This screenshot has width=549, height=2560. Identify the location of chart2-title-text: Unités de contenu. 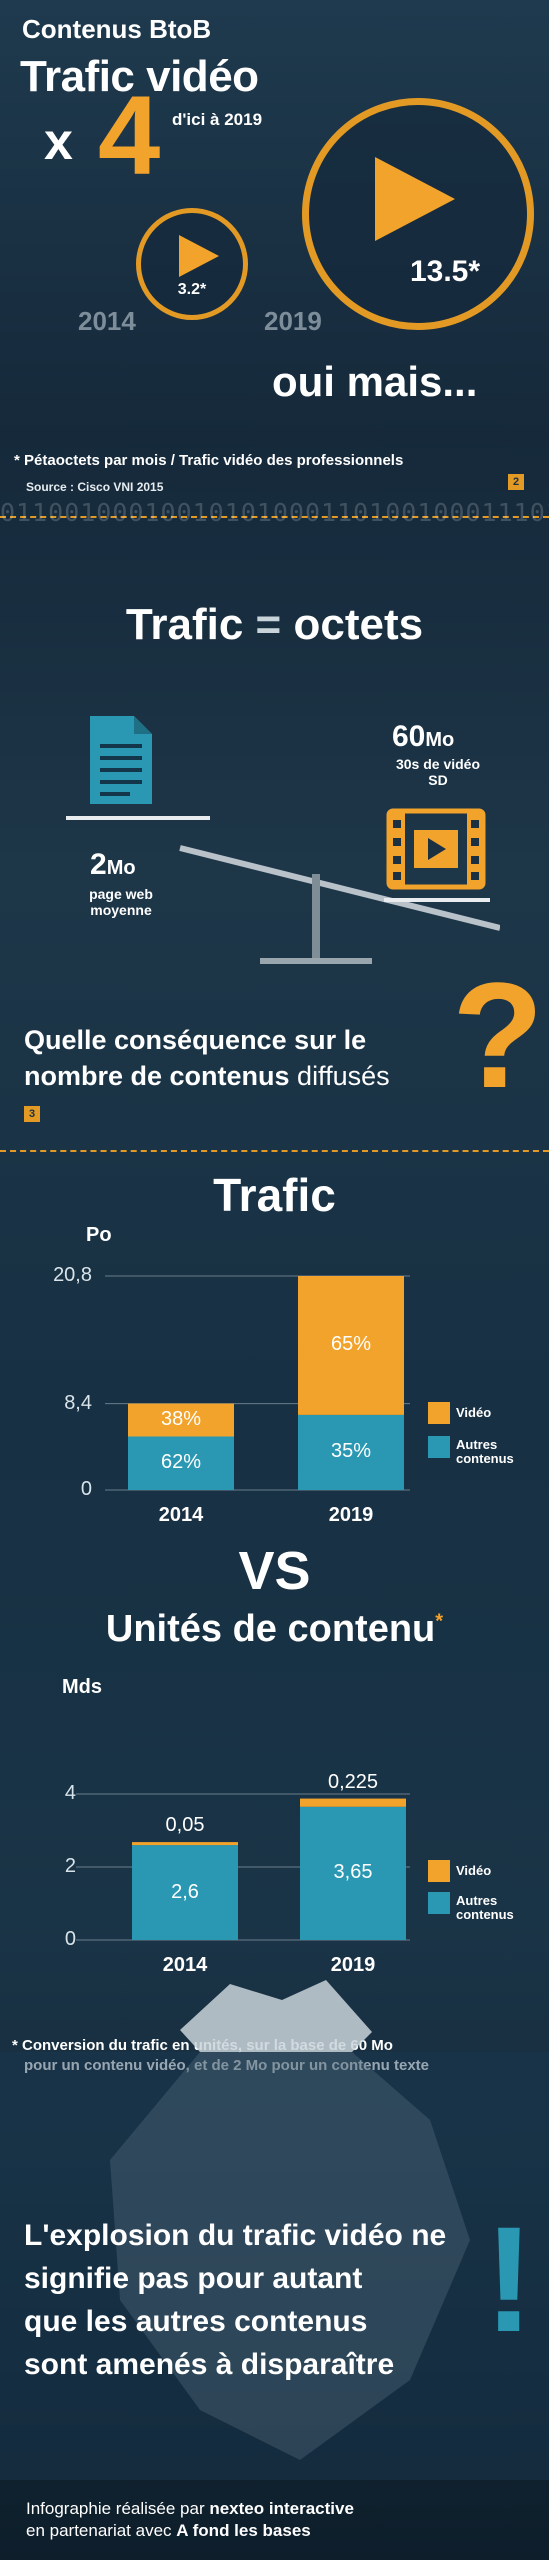
(270, 1629).